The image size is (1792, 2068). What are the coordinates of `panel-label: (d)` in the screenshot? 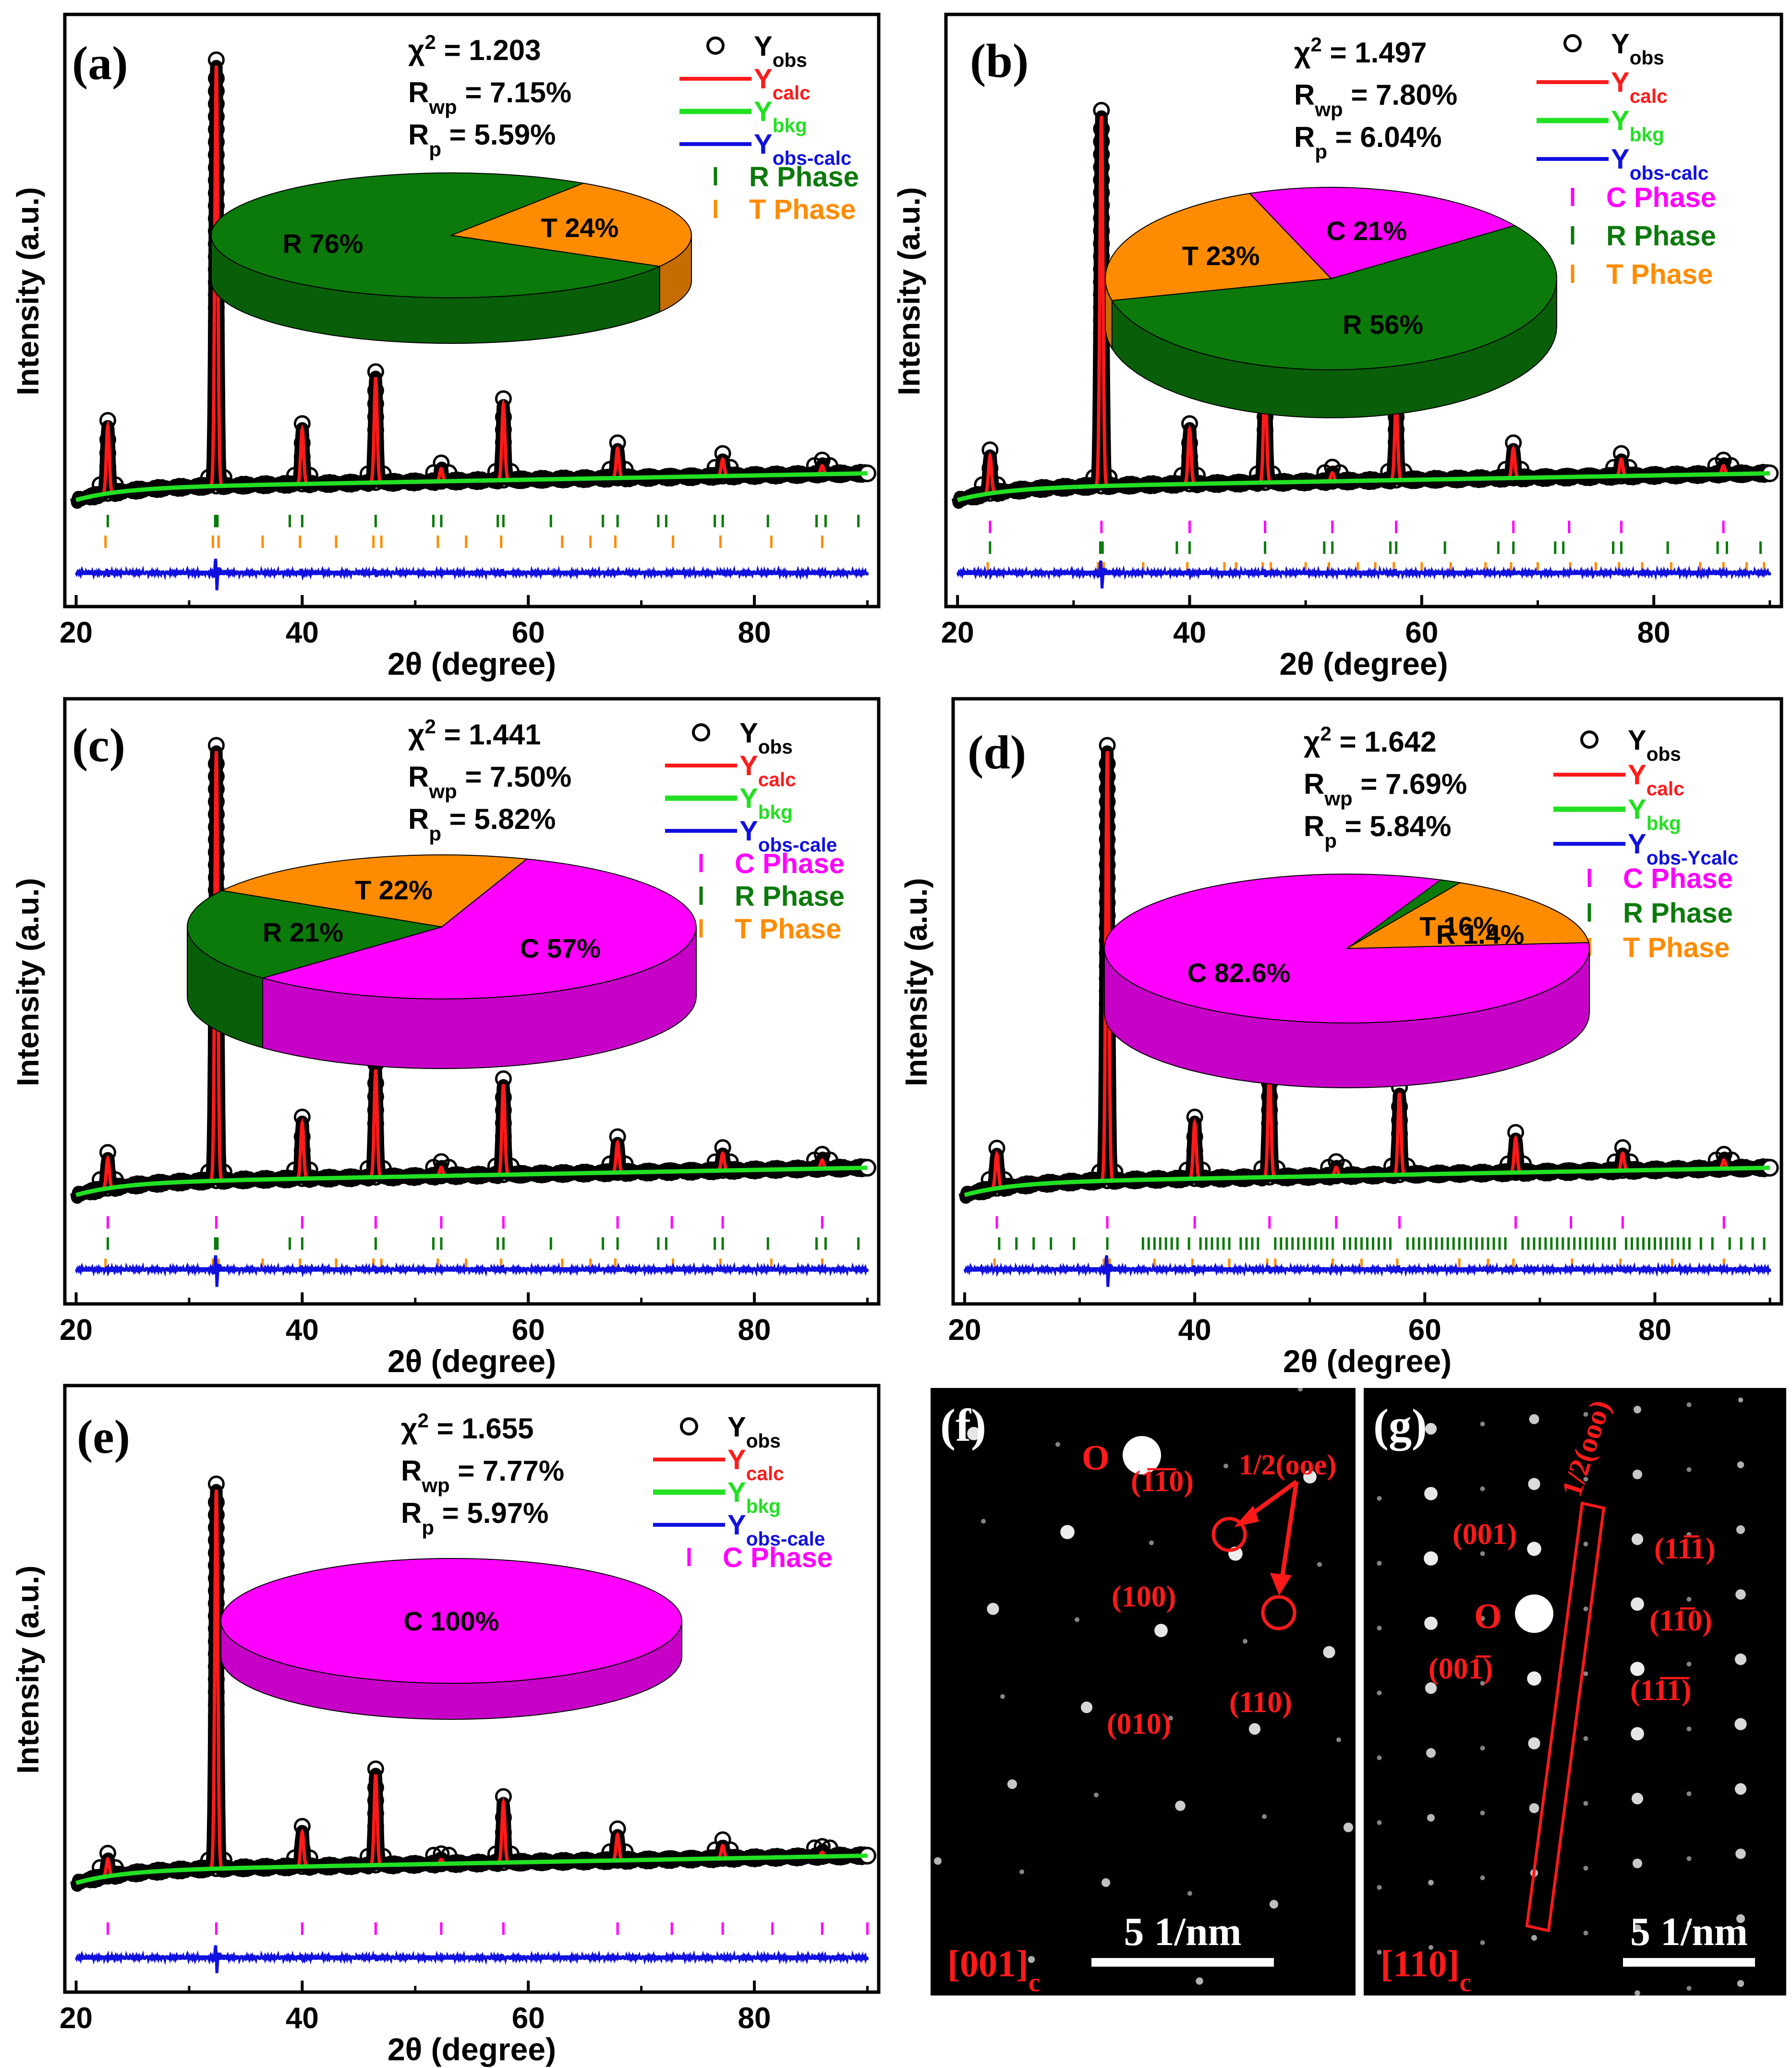 It's located at (997, 752).